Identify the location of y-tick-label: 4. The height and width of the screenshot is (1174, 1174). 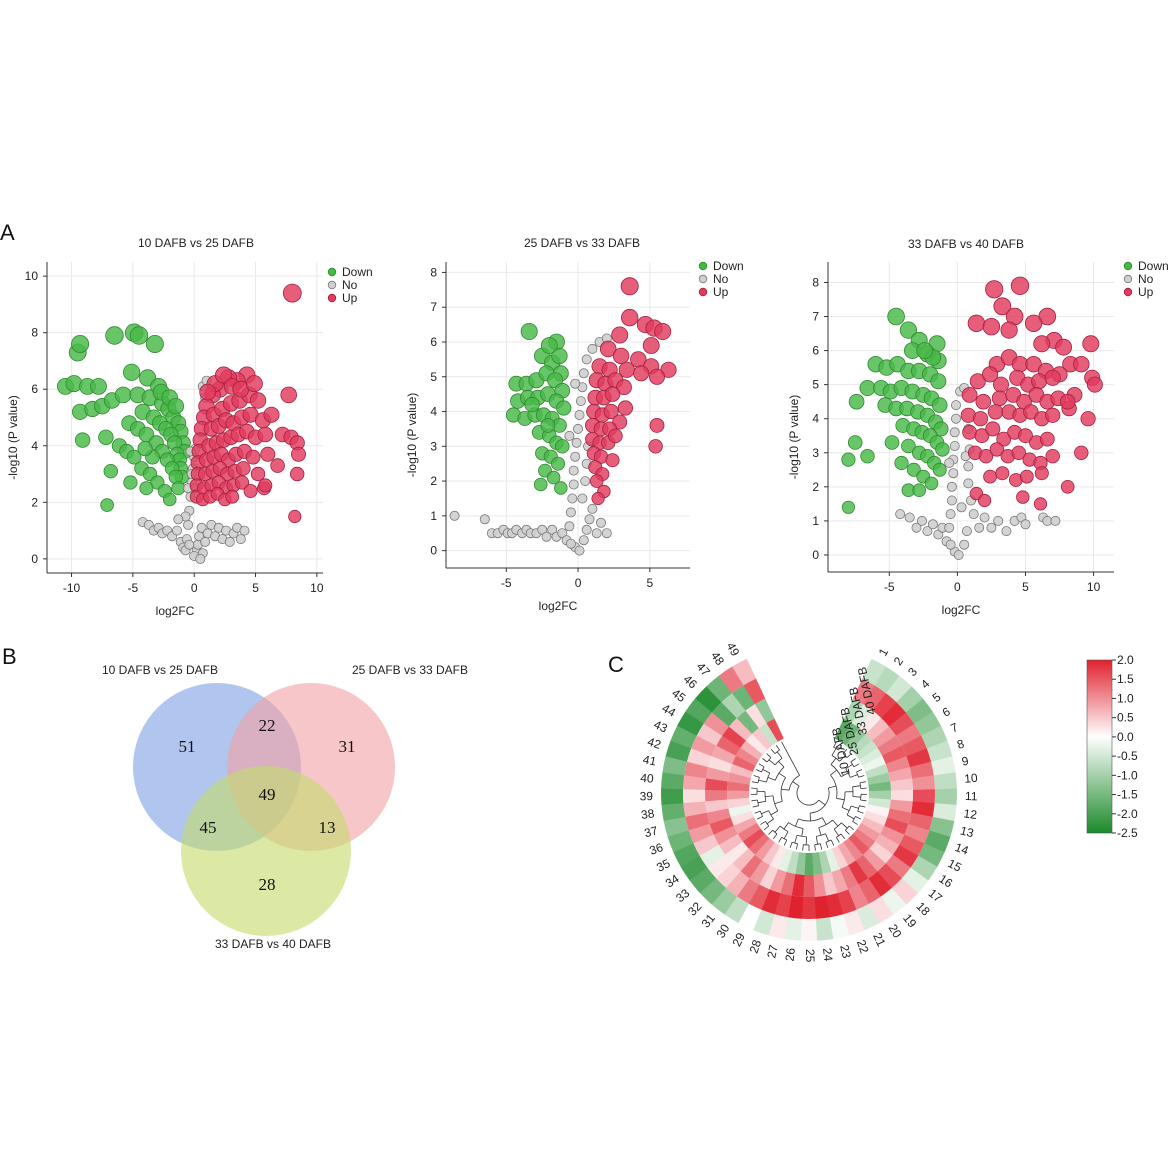
(34, 446).